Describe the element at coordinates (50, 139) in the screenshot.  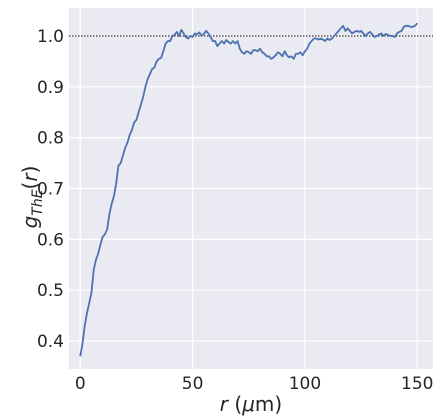
I see `y-tick-label-0.8: 0.8` at that location.